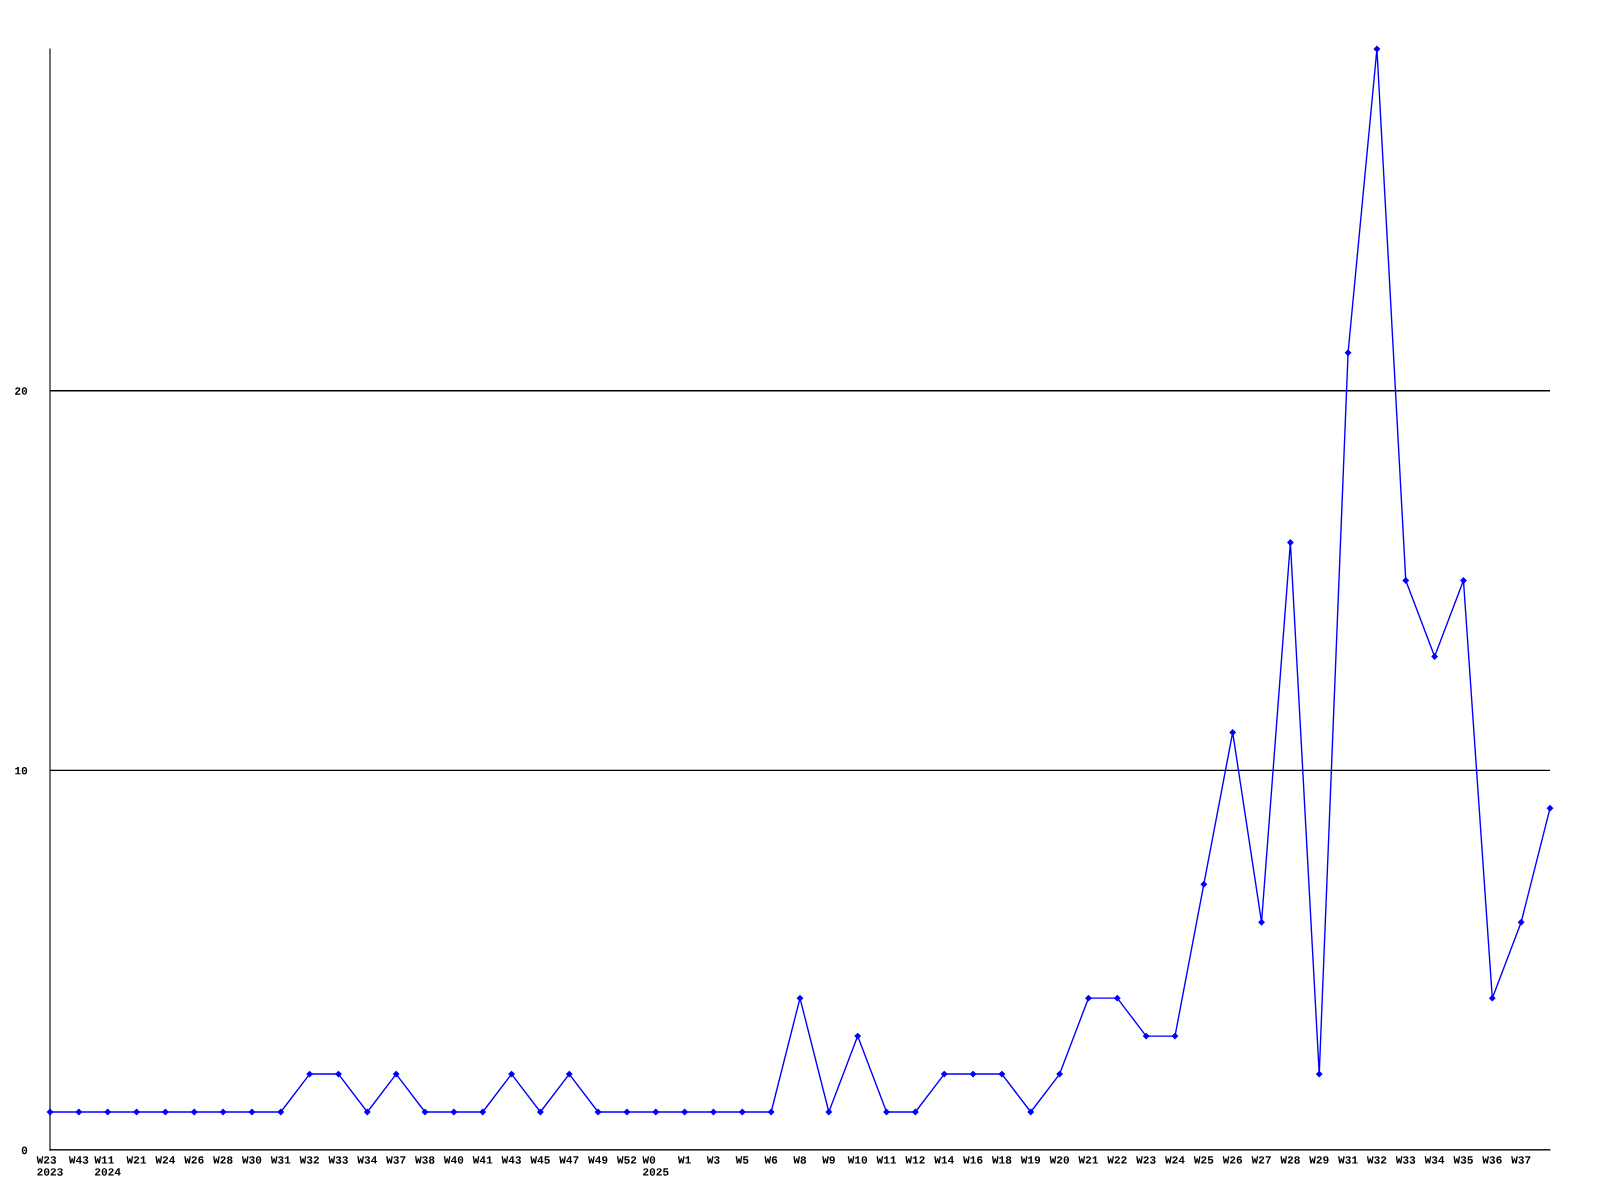 The image size is (1600, 1200). What do you see at coordinates (1376, 1160) in the screenshot?
I see `x-tick-label: W32` at bounding box center [1376, 1160].